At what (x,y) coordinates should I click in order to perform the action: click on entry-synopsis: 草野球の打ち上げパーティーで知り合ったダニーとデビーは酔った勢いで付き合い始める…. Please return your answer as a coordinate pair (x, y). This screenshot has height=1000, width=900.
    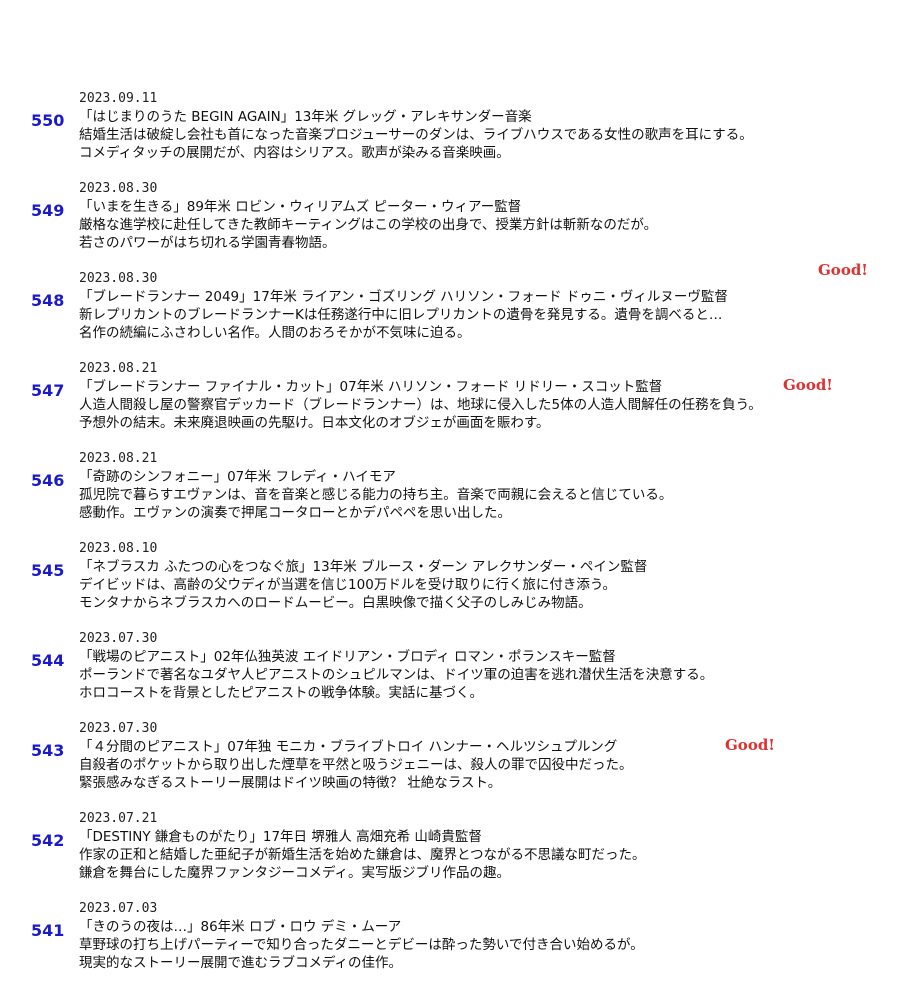
    Looking at the image, I should click on (361, 945).